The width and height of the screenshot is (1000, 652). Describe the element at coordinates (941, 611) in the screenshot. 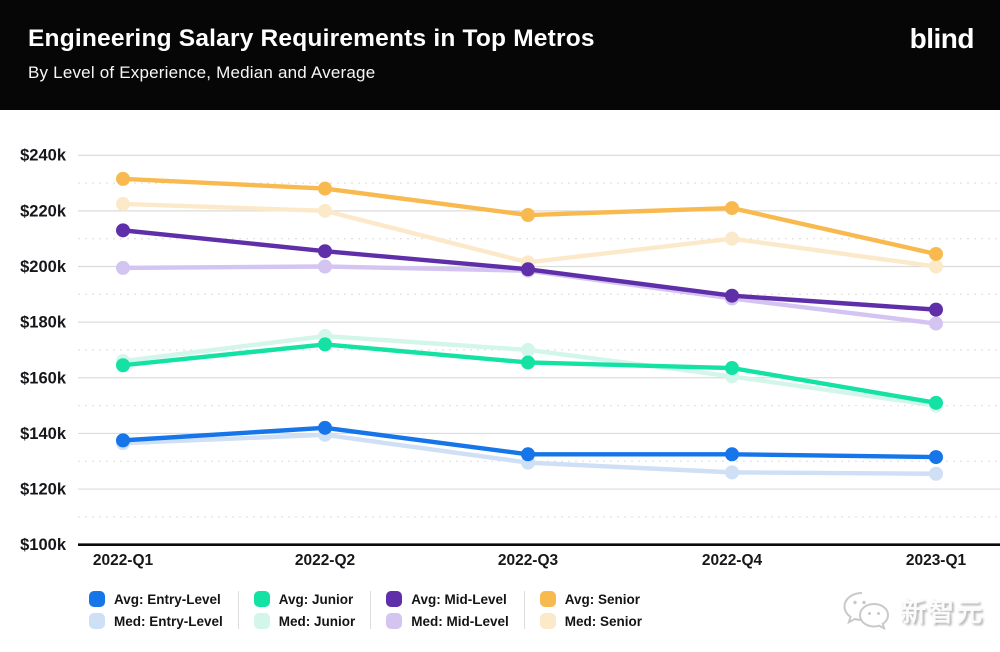

I see `watermark-text: 新智元` at that location.